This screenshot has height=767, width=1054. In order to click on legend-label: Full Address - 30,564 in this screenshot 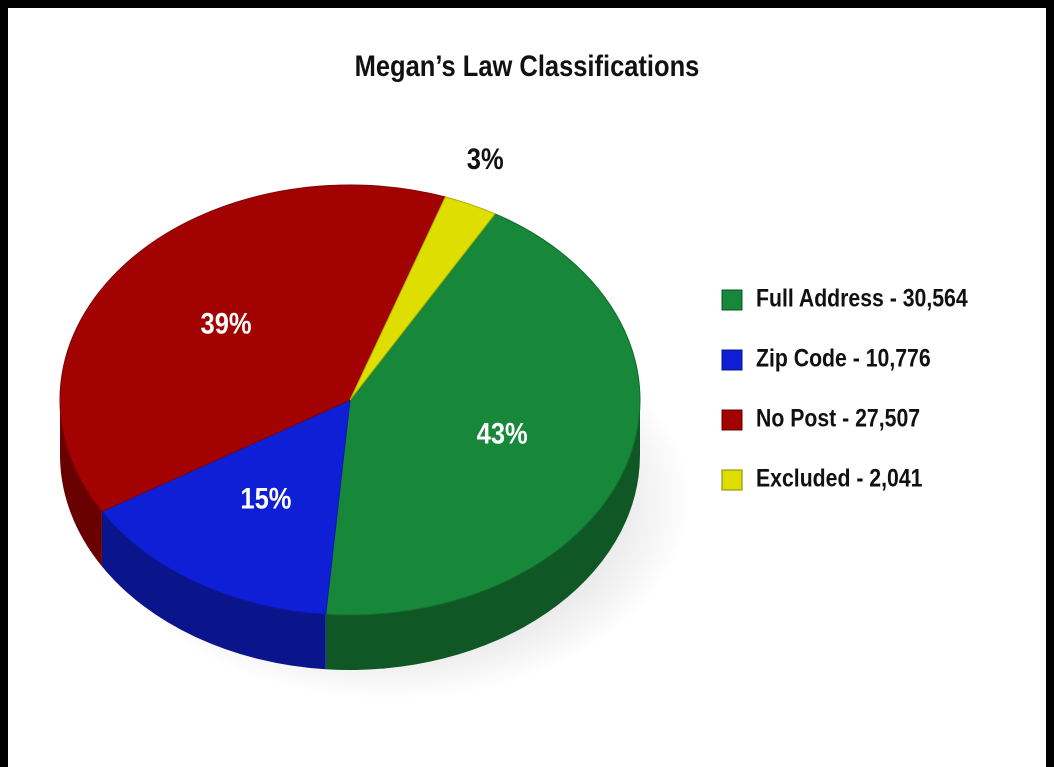, I will do `click(862, 298)`.